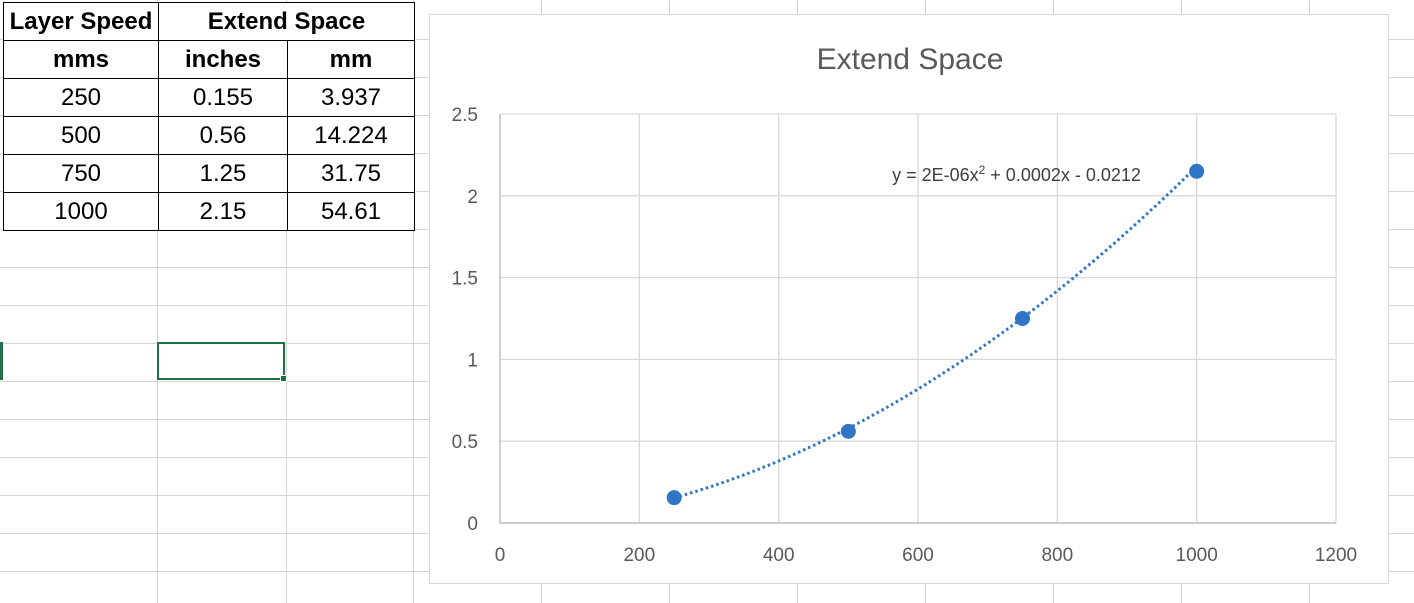 Image resolution: width=1414 pixels, height=603 pixels. What do you see at coordinates (81, 135) in the screenshot?
I see `cell-speed: 500` at bounding box center [81, 135].